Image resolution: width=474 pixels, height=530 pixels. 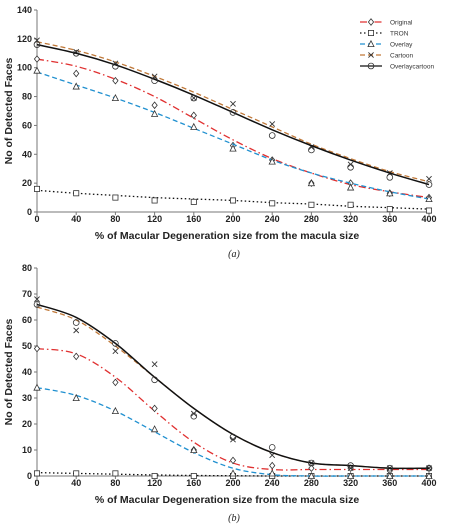 I want to click on y-tick-label: 10, so click(x=27, y=450).